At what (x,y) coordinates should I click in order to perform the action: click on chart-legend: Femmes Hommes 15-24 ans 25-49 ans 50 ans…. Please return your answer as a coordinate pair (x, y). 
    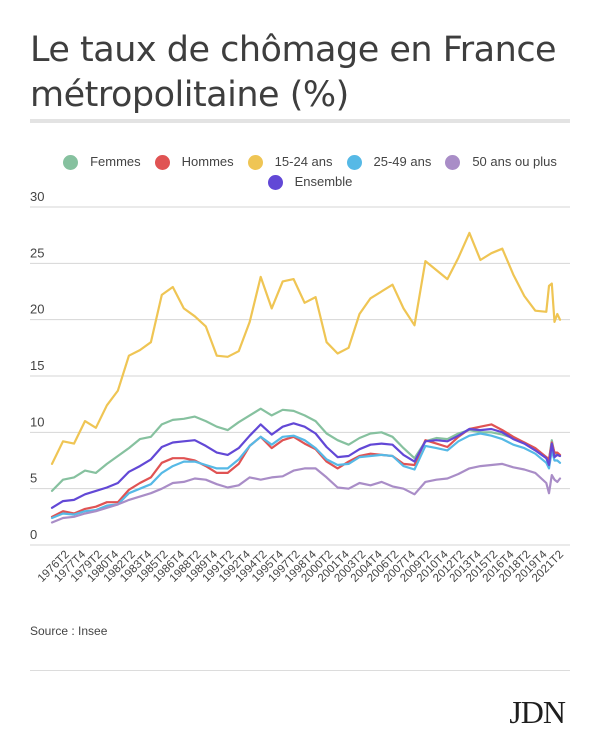
    Looking at the image, I should click on (310, 172).